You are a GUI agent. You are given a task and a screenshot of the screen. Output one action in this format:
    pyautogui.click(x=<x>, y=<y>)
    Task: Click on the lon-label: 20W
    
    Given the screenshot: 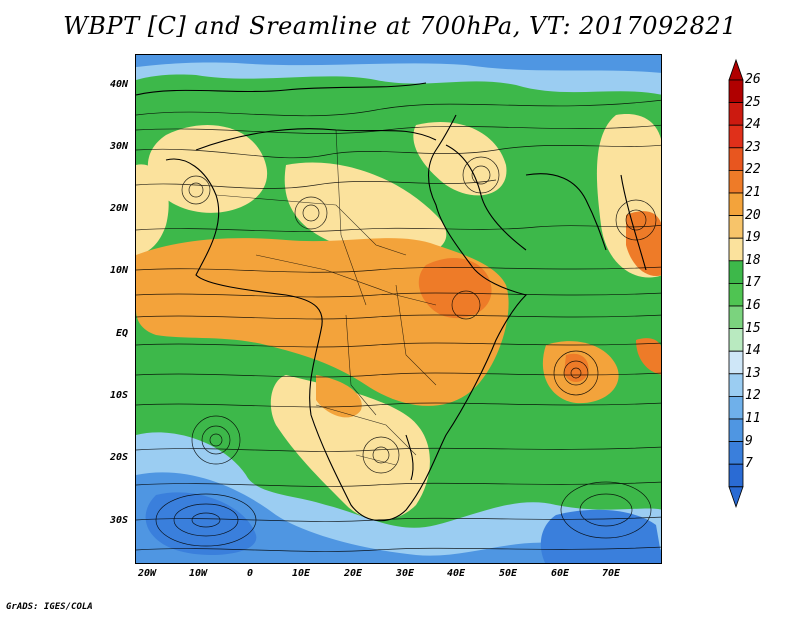 What is the action you would take?
    pyautogui.click(x=147, y=573)
    